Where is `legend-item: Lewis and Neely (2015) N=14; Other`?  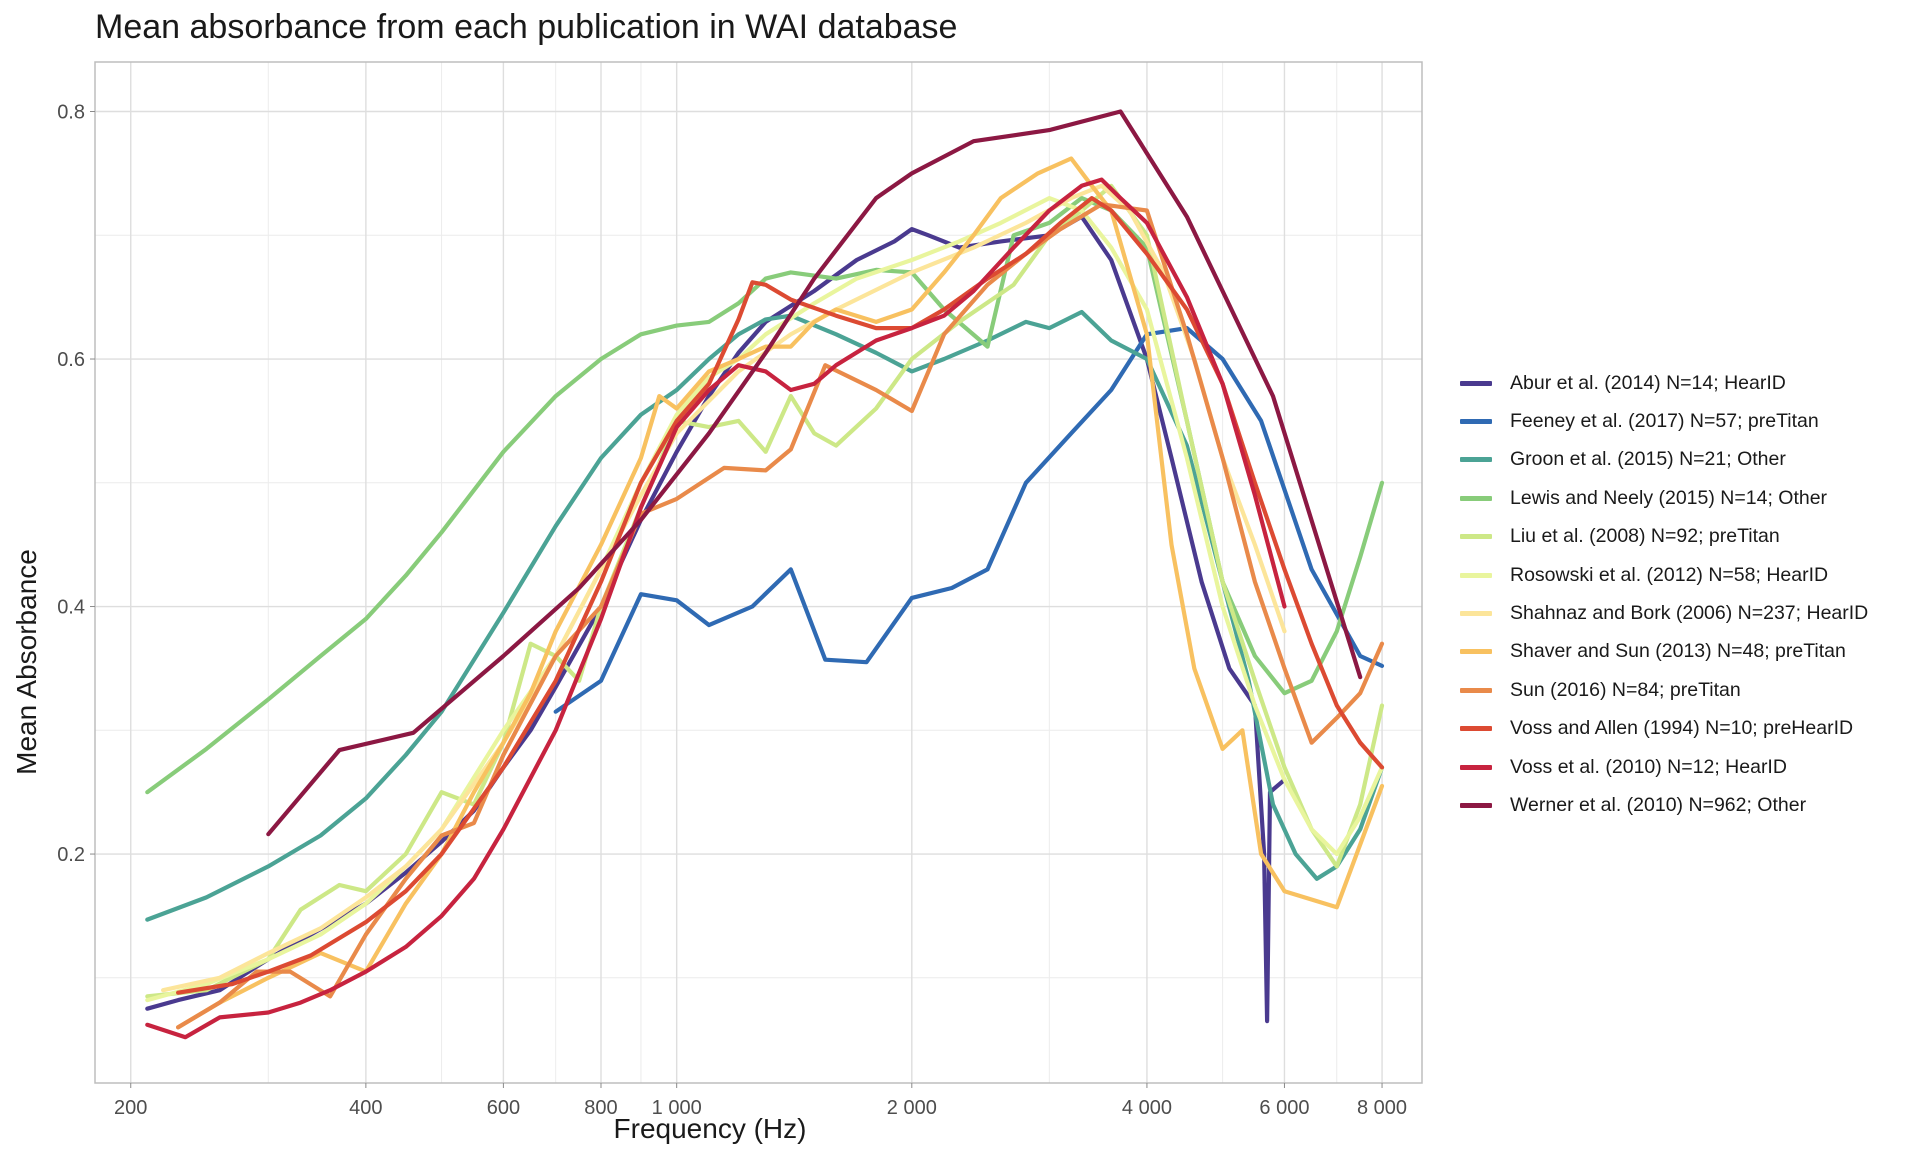 legend-item: Lewis and Neely (2015) N=14; Other is located at coordinates (1664, 498).